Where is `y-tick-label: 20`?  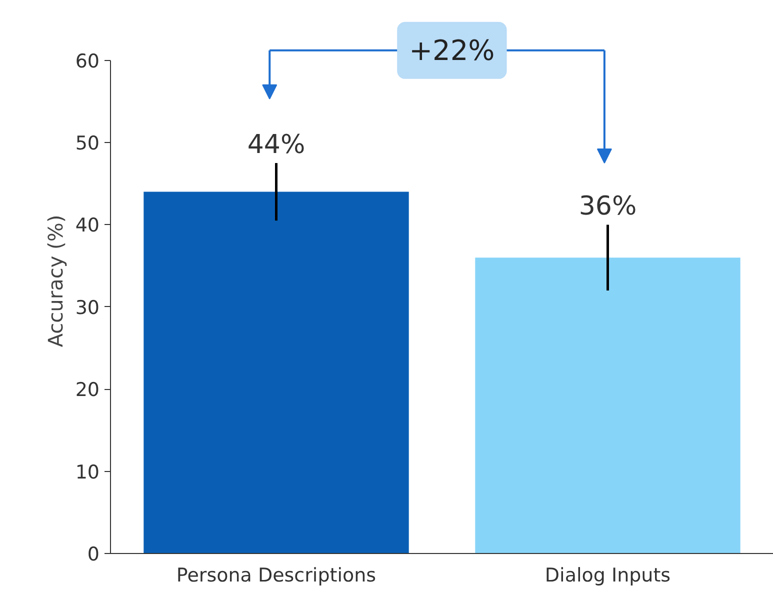
y-tick-label: 20 is located at coordinates (87, 390).